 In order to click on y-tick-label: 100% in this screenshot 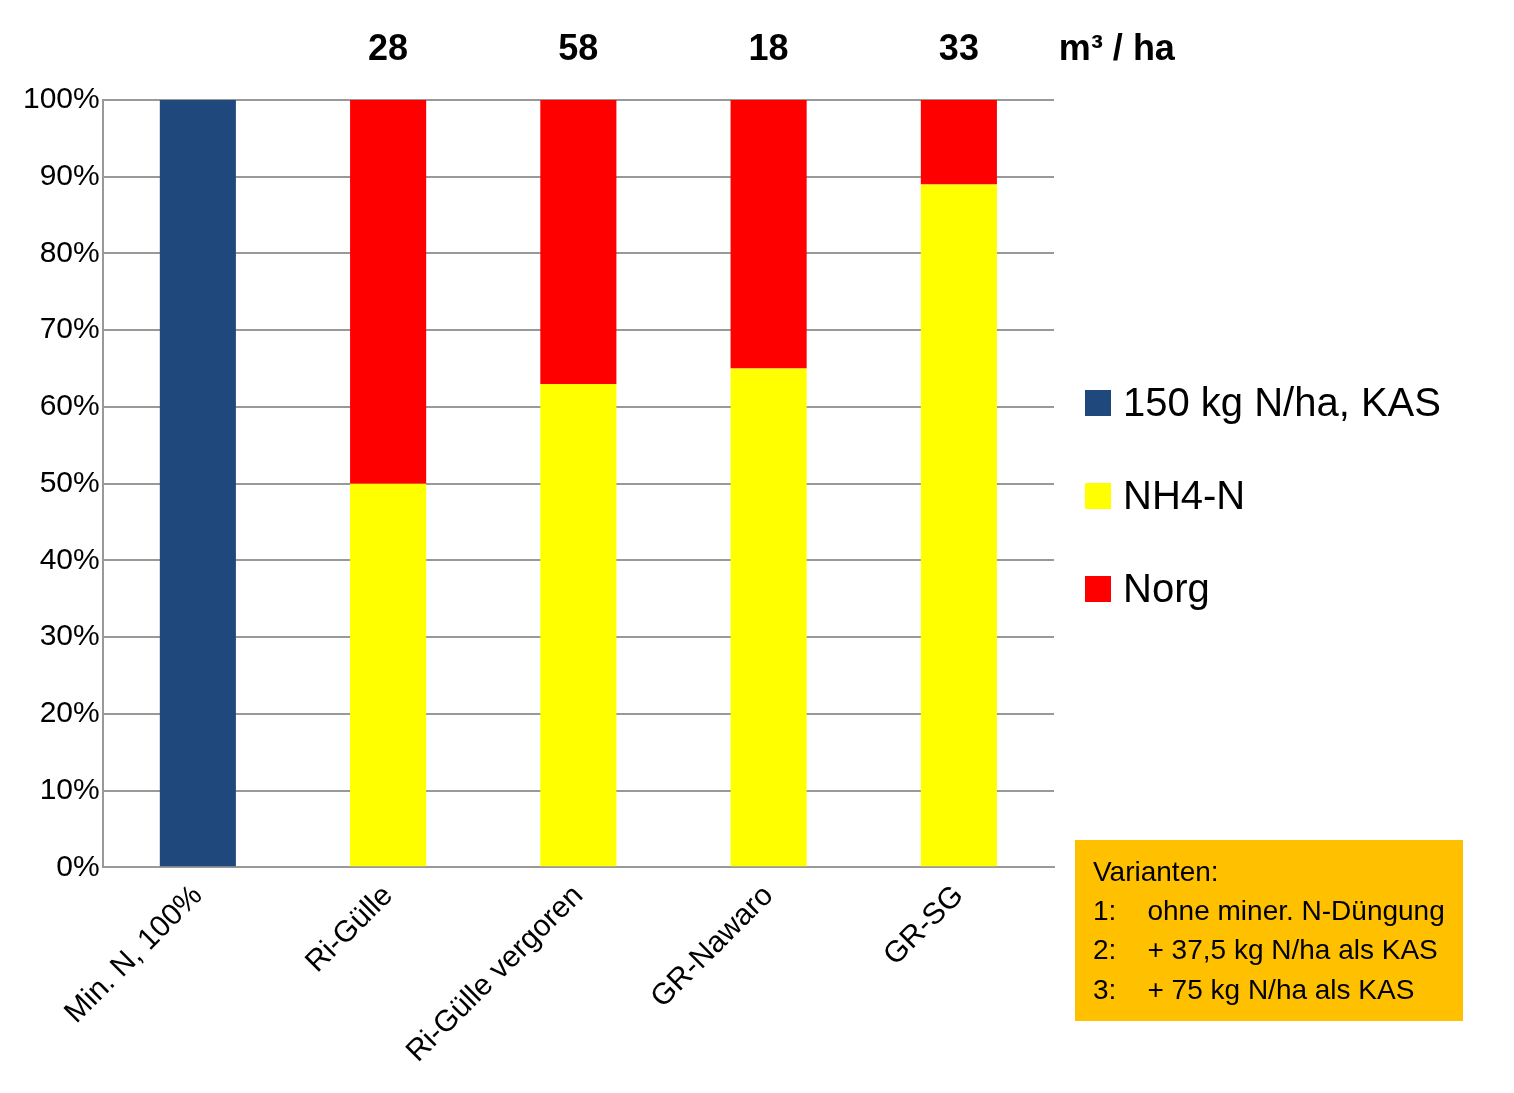, I will do `click(61, 98)`.